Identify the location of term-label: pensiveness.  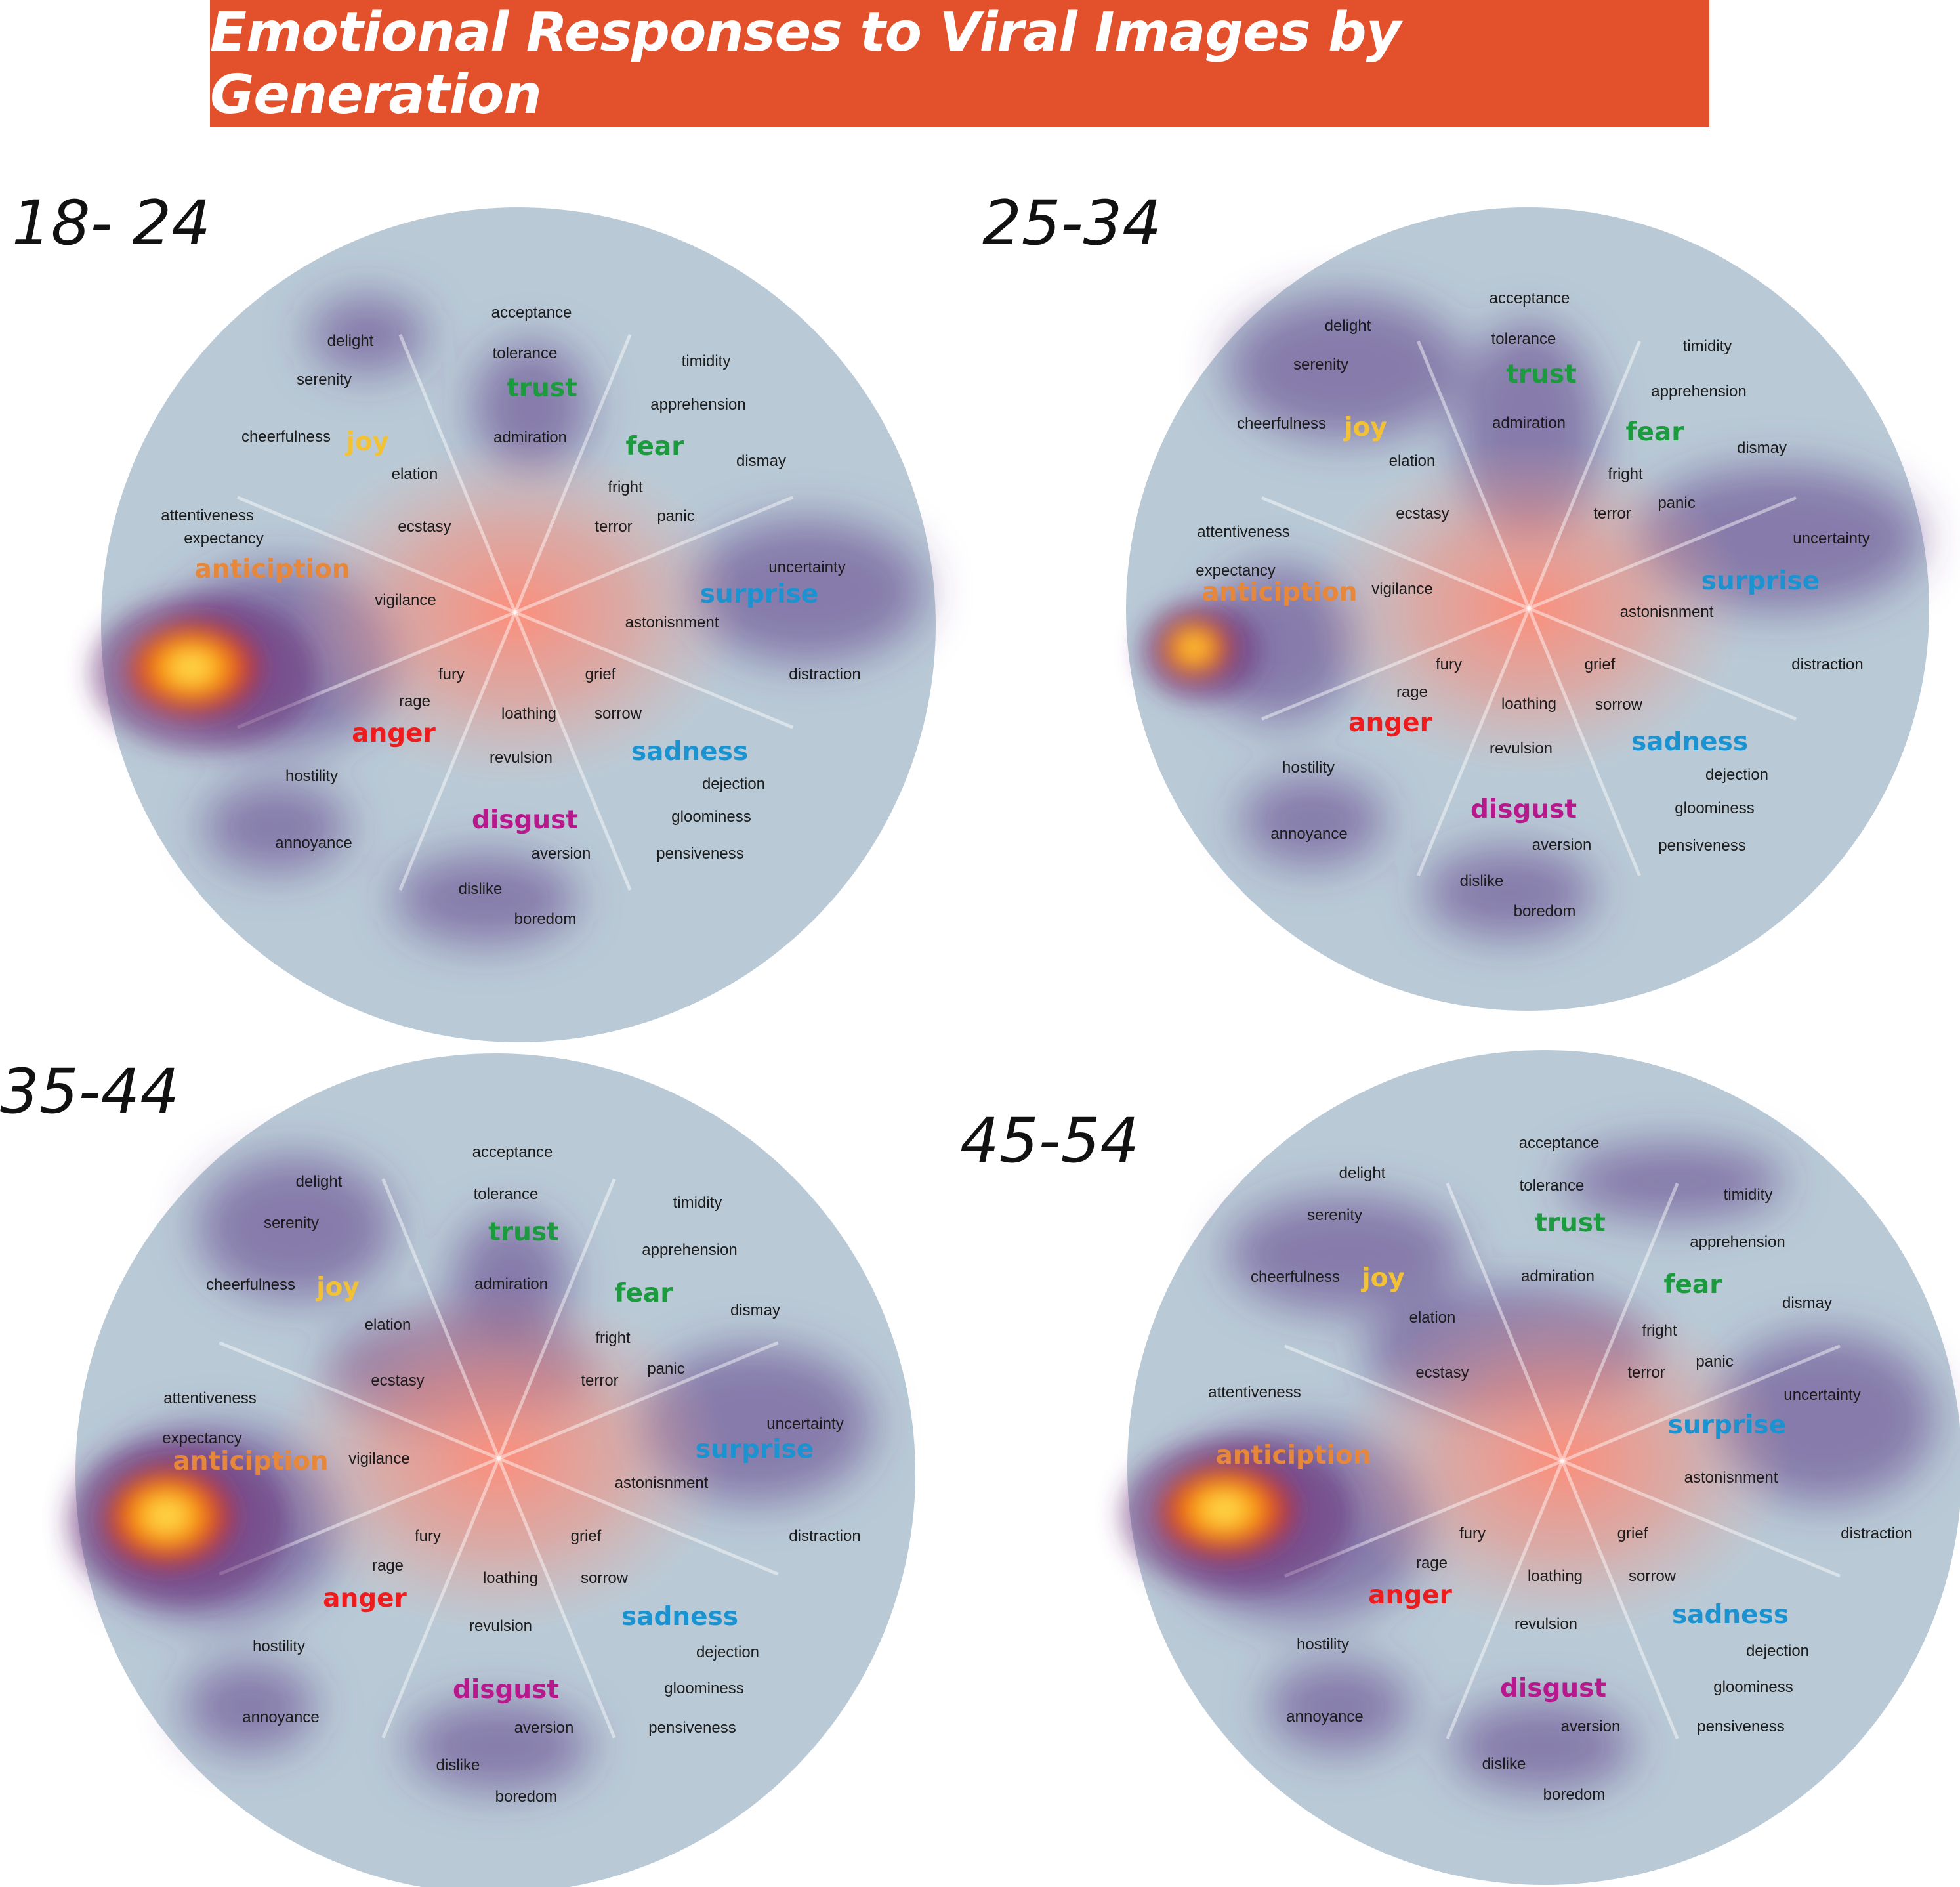
(700, 853).